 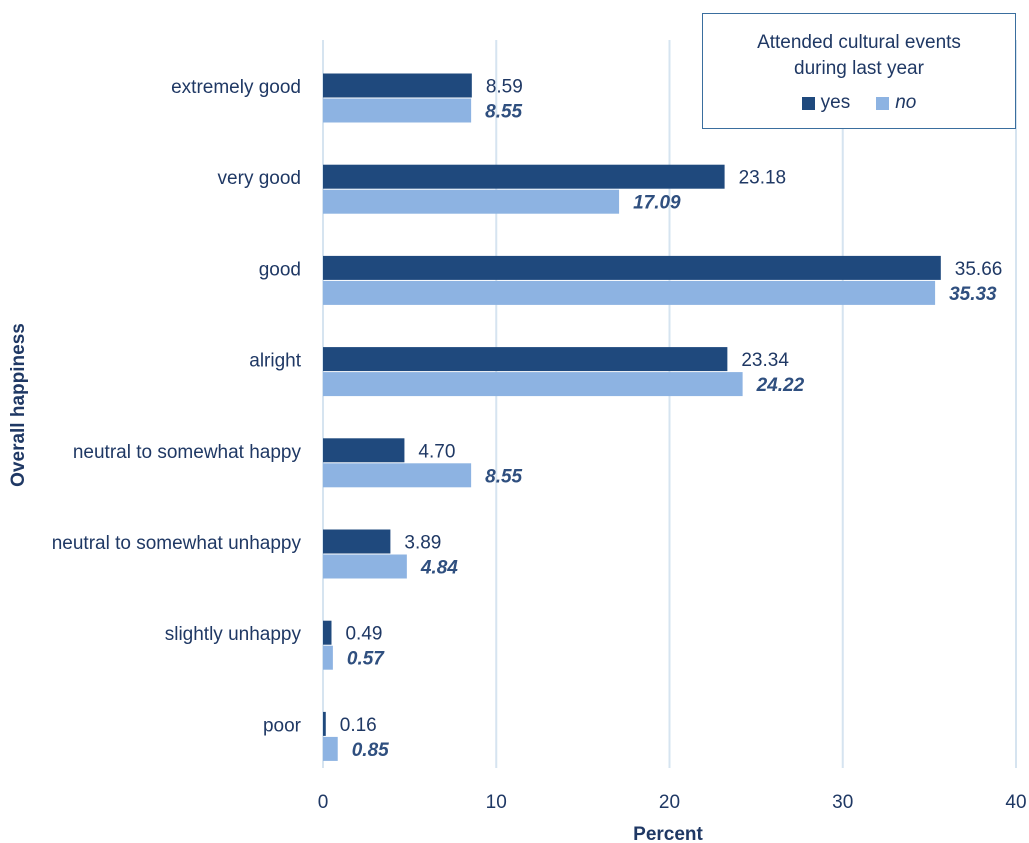 I want to click on value-label-no: 17.09, so click(x=657, y=203).